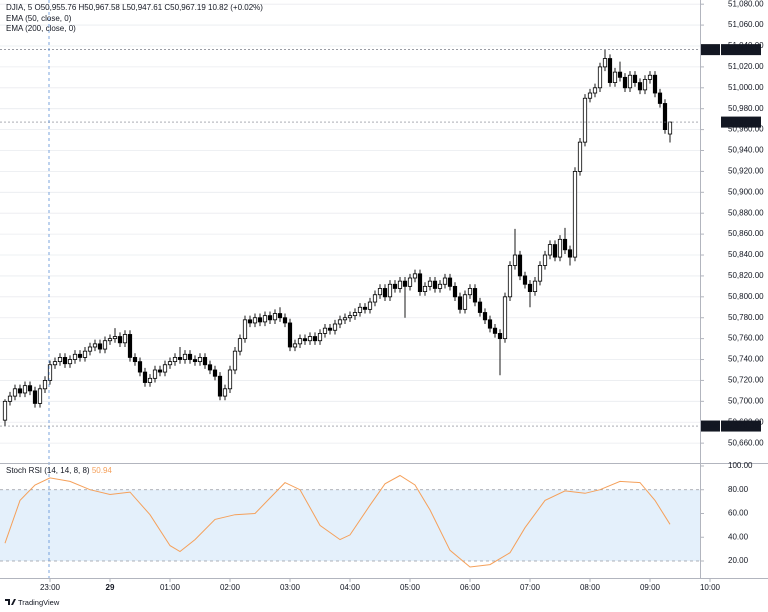 This screenshot has height=612, width=768. What do you see at coordinates (746, 317) in the screenshot?
I see `y-tick-label: 50,780.00` at bounding box center [746, 317].